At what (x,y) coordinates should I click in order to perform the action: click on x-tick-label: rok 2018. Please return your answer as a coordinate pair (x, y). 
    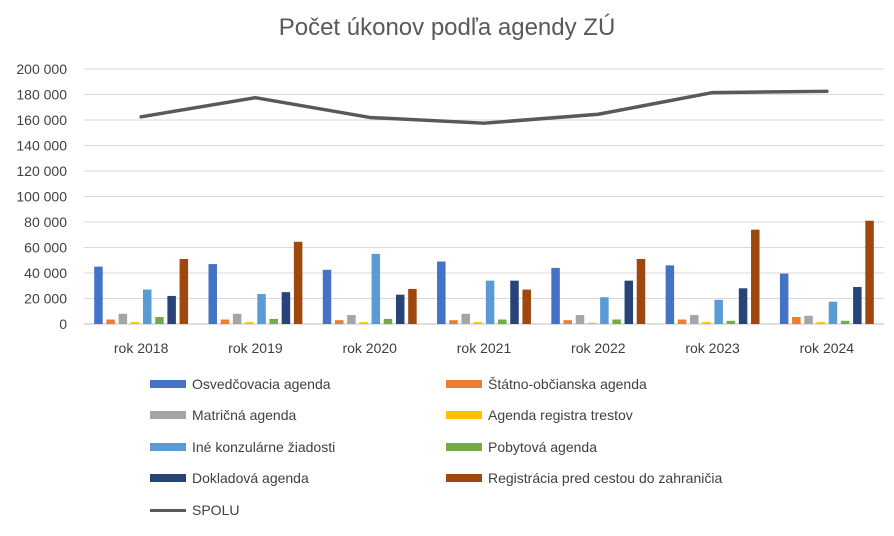
    Looking at the image, I should click on (141, 348).